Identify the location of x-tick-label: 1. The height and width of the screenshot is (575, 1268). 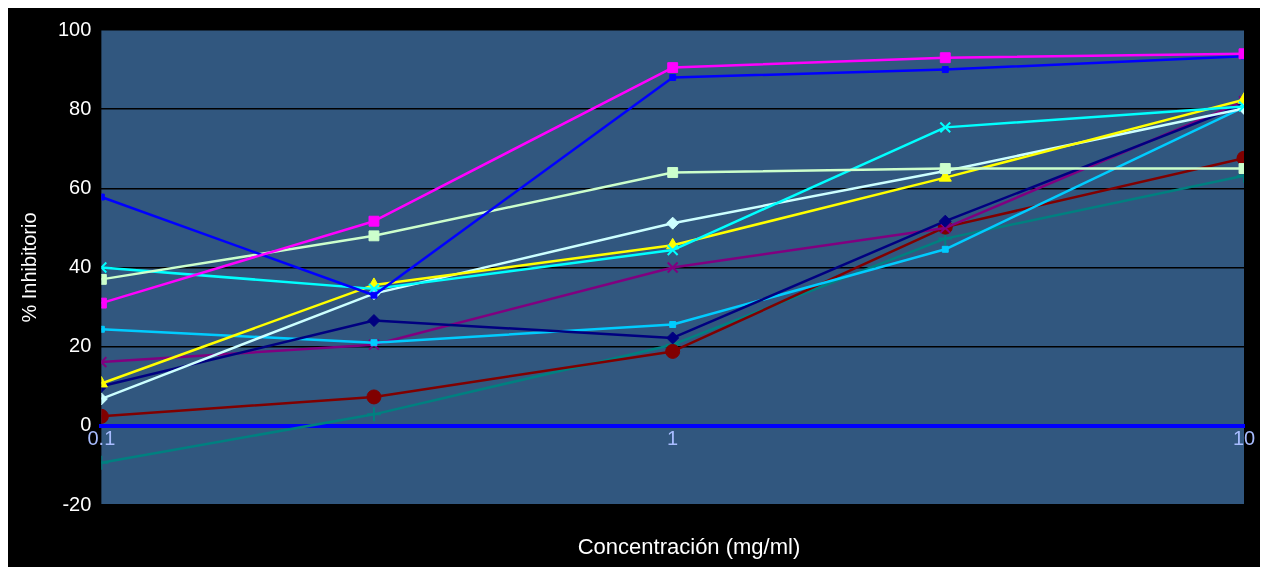
(673, 438).